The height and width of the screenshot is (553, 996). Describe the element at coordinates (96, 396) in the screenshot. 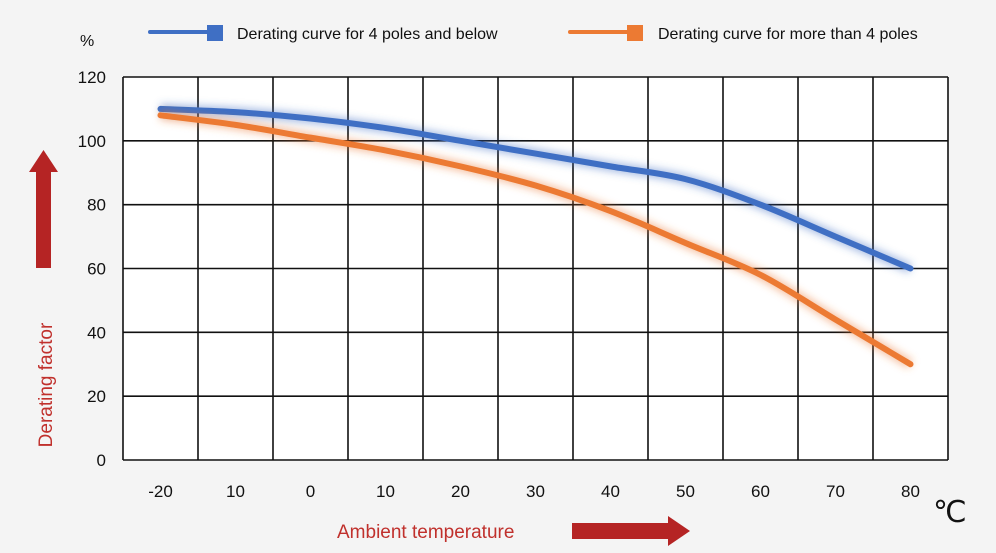

I see `y-tick-label: 20` at that location.